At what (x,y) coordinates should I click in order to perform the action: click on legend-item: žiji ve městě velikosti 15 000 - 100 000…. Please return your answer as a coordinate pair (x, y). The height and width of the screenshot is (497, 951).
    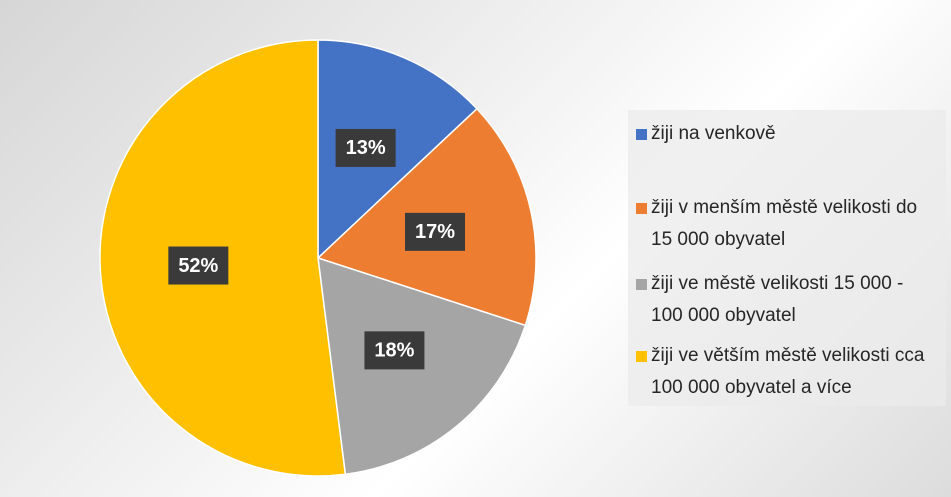
    Looking at the image, I should click on (786, 300).